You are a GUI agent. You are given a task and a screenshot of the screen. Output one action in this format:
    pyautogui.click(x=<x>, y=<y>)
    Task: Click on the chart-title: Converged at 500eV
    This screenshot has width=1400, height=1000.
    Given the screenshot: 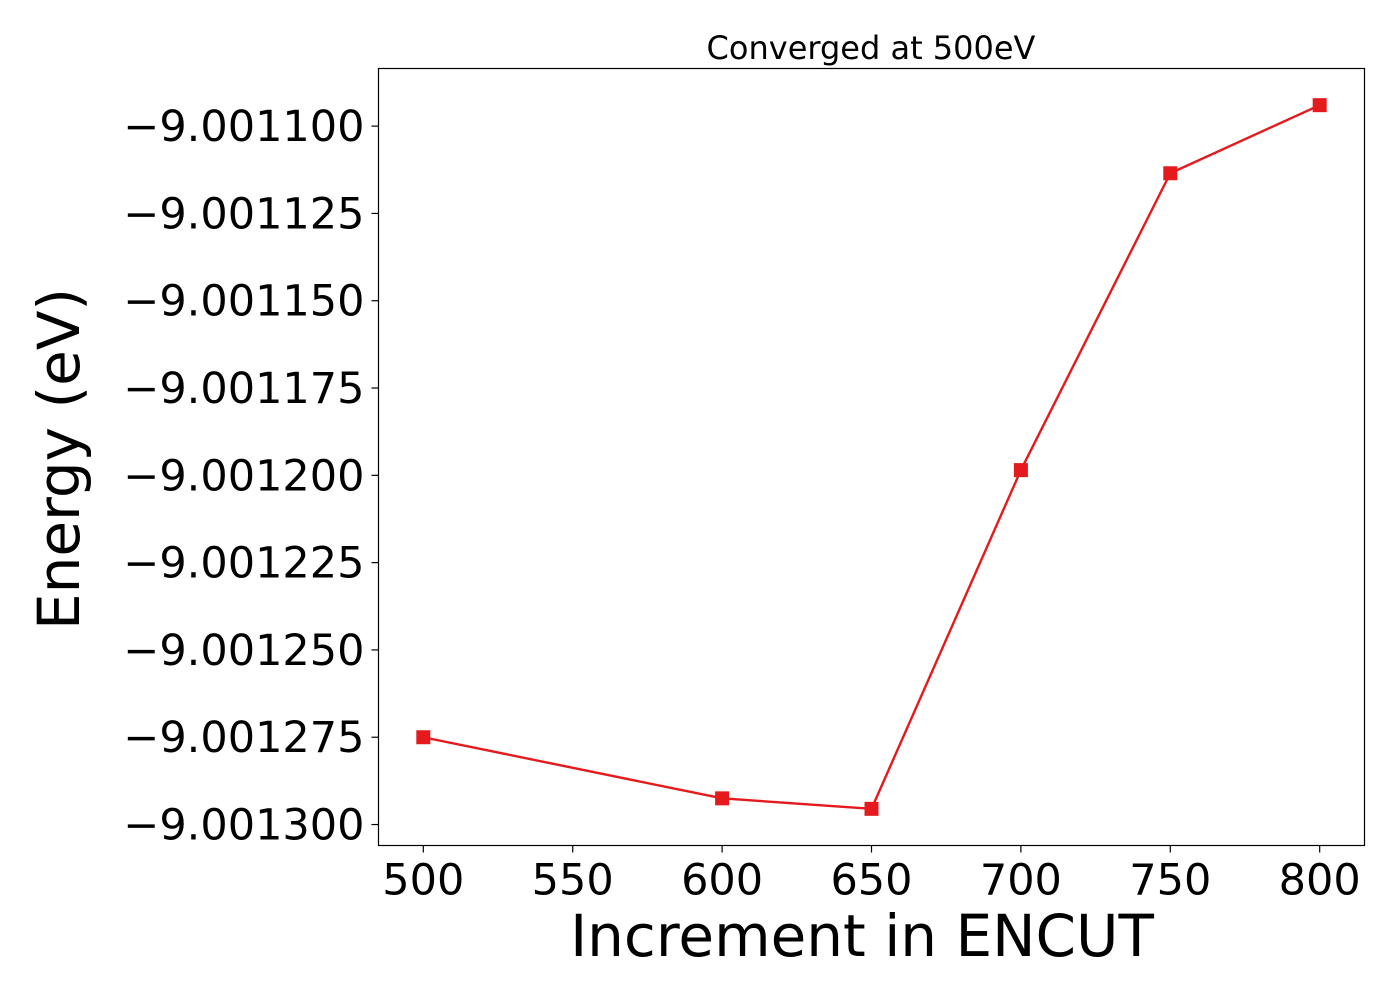 What is the action you would take?
    pyautogui.click(x=871, y=48)
    